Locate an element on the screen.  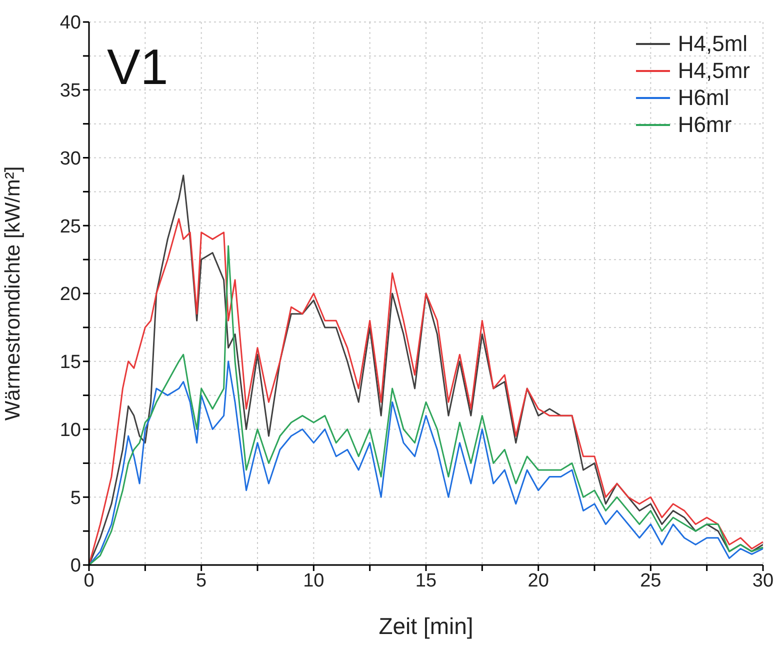
y-tick-label: 25 is located at coordinates (70, 227).